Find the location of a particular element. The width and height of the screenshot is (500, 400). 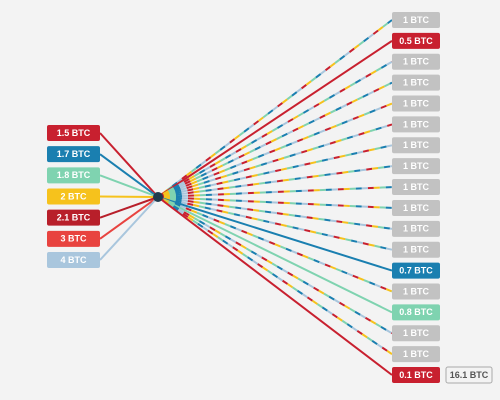

total-label: 16.1 BTC is located at coordinates (469, 375).